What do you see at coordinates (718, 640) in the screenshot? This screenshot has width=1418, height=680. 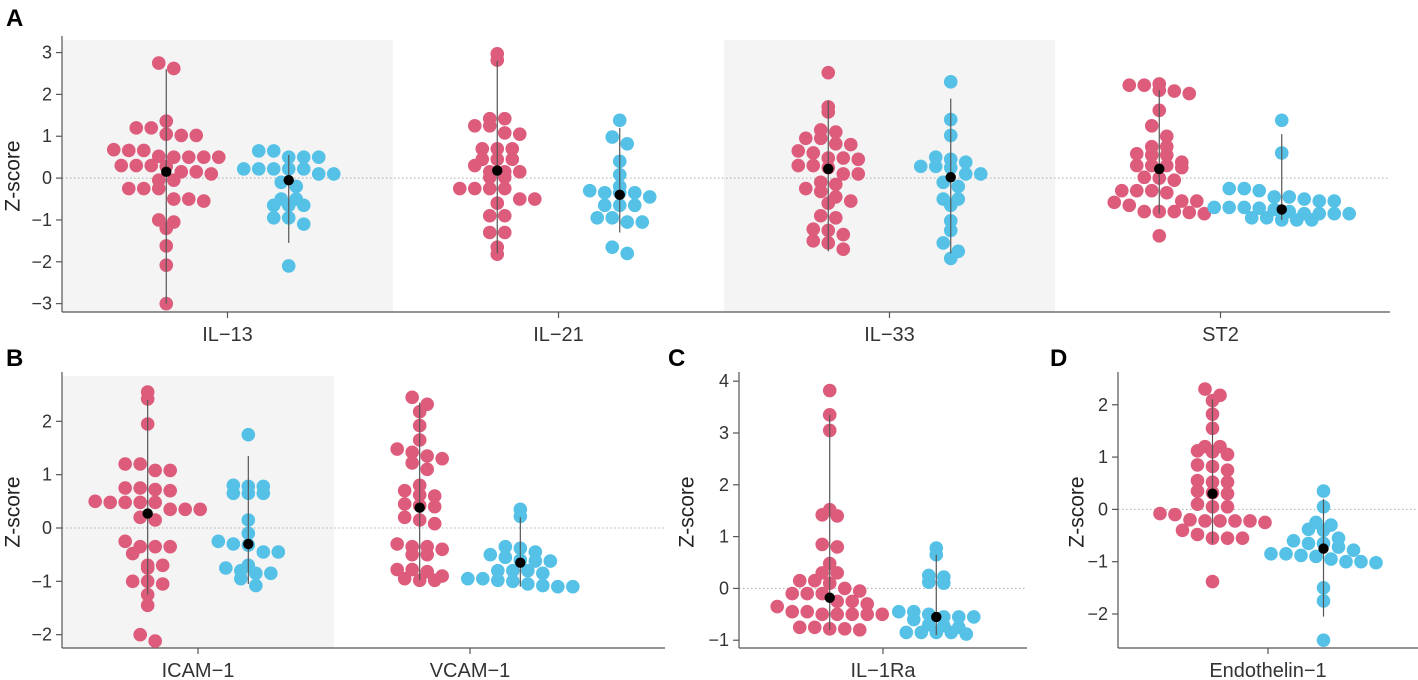 I see `y-tick-label: −1` at bounding box center [718, 640].